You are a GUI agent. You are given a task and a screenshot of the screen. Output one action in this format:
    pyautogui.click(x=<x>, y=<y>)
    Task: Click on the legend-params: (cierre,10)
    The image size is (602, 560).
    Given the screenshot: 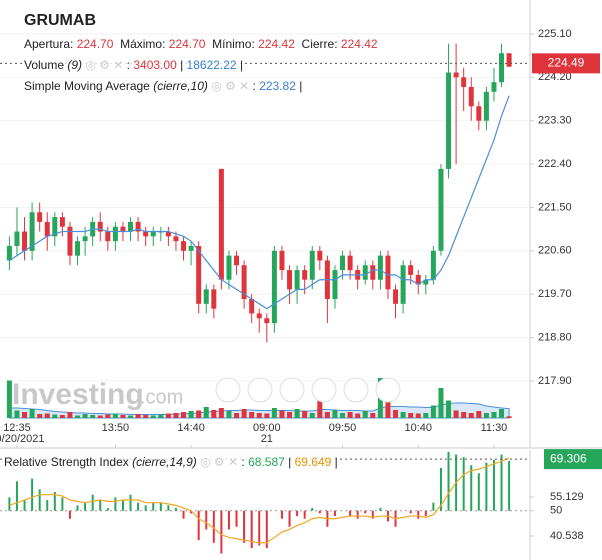 What is the action you would take?
    pyautogui.click(x=180, y=86)
    